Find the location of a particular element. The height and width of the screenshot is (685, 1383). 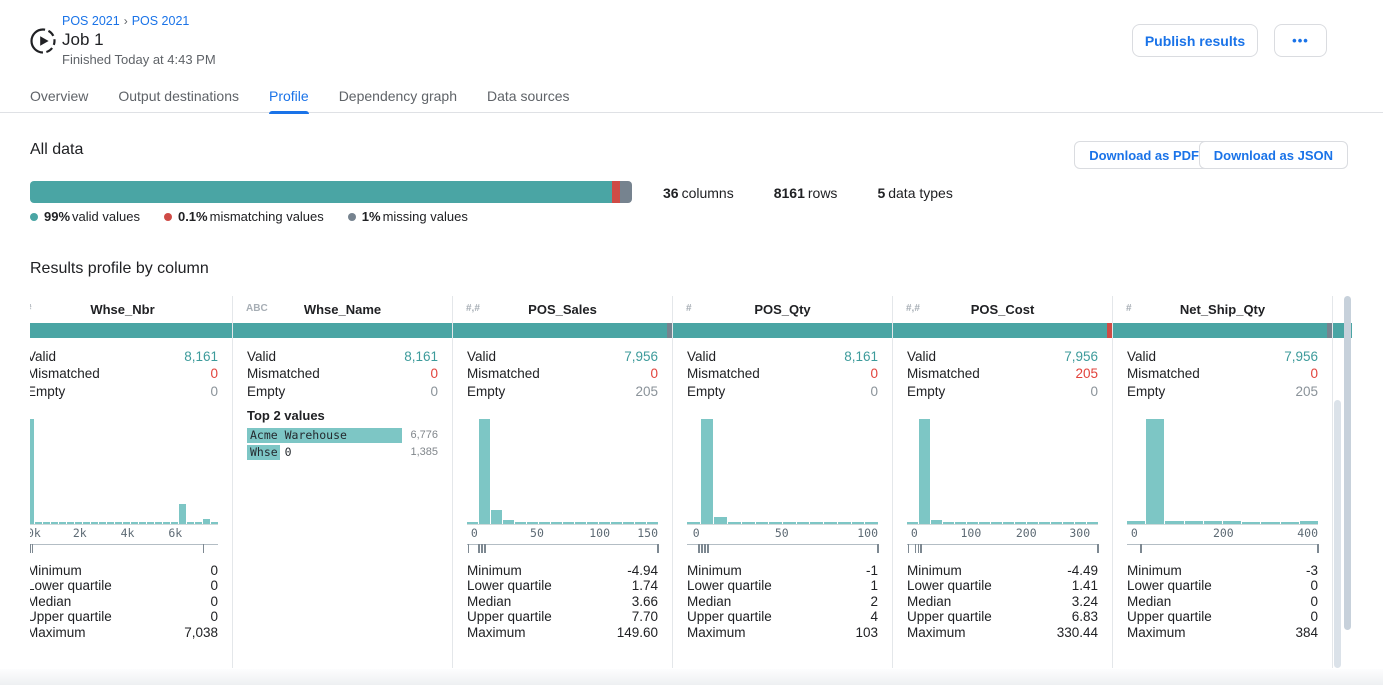

download-pdf-button: Download as PDF is located at coordinates (1144, 155).